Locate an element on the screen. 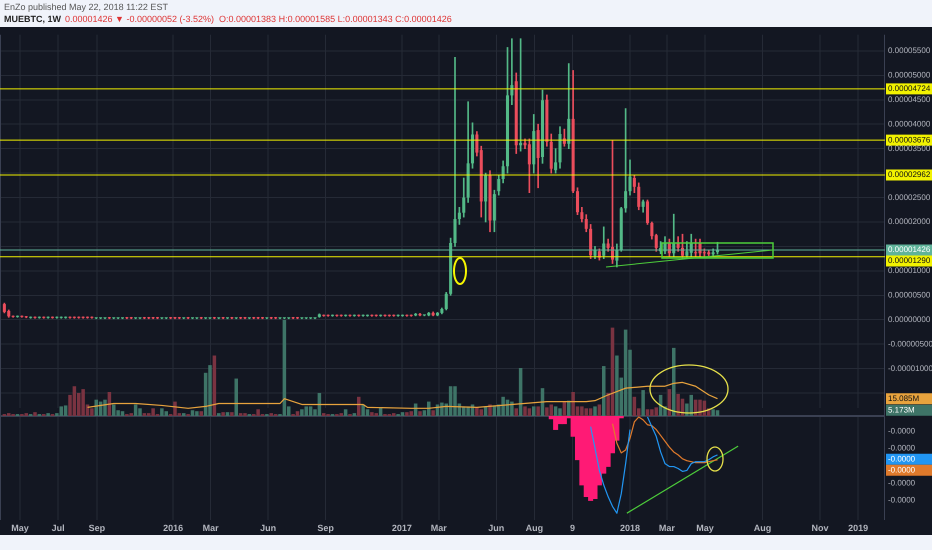 Image resolution: width=932 pixels, height=550 pixels. x-tick-label: 2017 is located at coordinates (402, 527).